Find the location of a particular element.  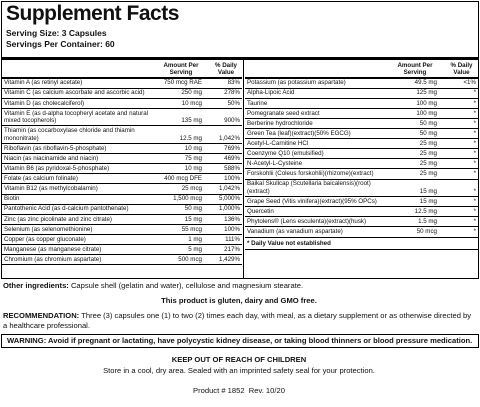

amount: 750 mcg RAE is located at coordinates (182, 83).